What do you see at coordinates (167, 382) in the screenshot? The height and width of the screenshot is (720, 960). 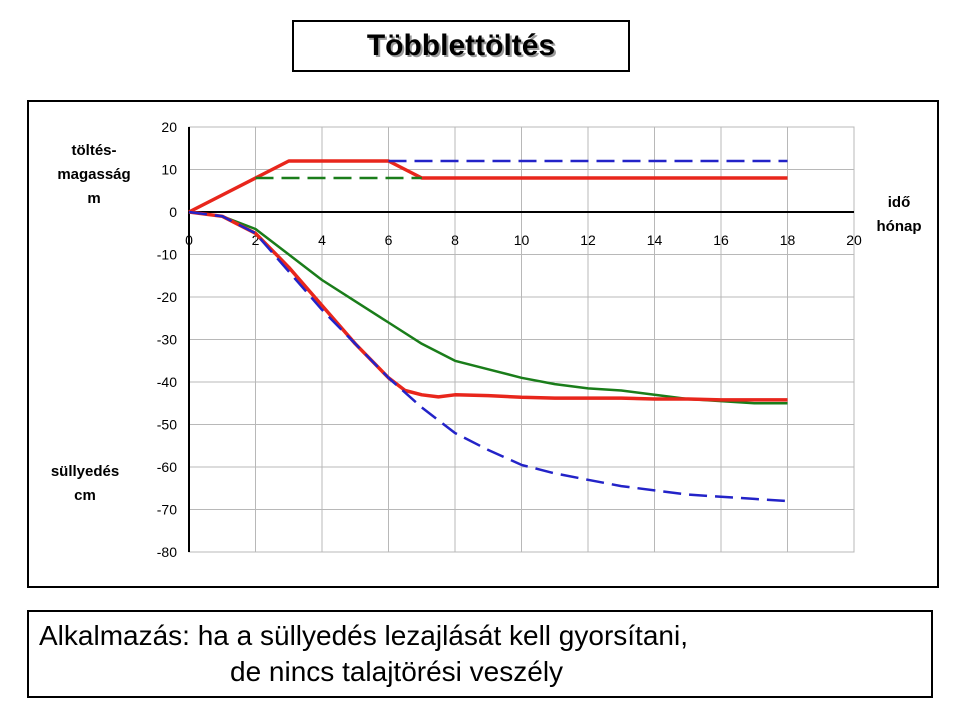 I see `y-tick-label: -40` at bounding box center [167, 382].